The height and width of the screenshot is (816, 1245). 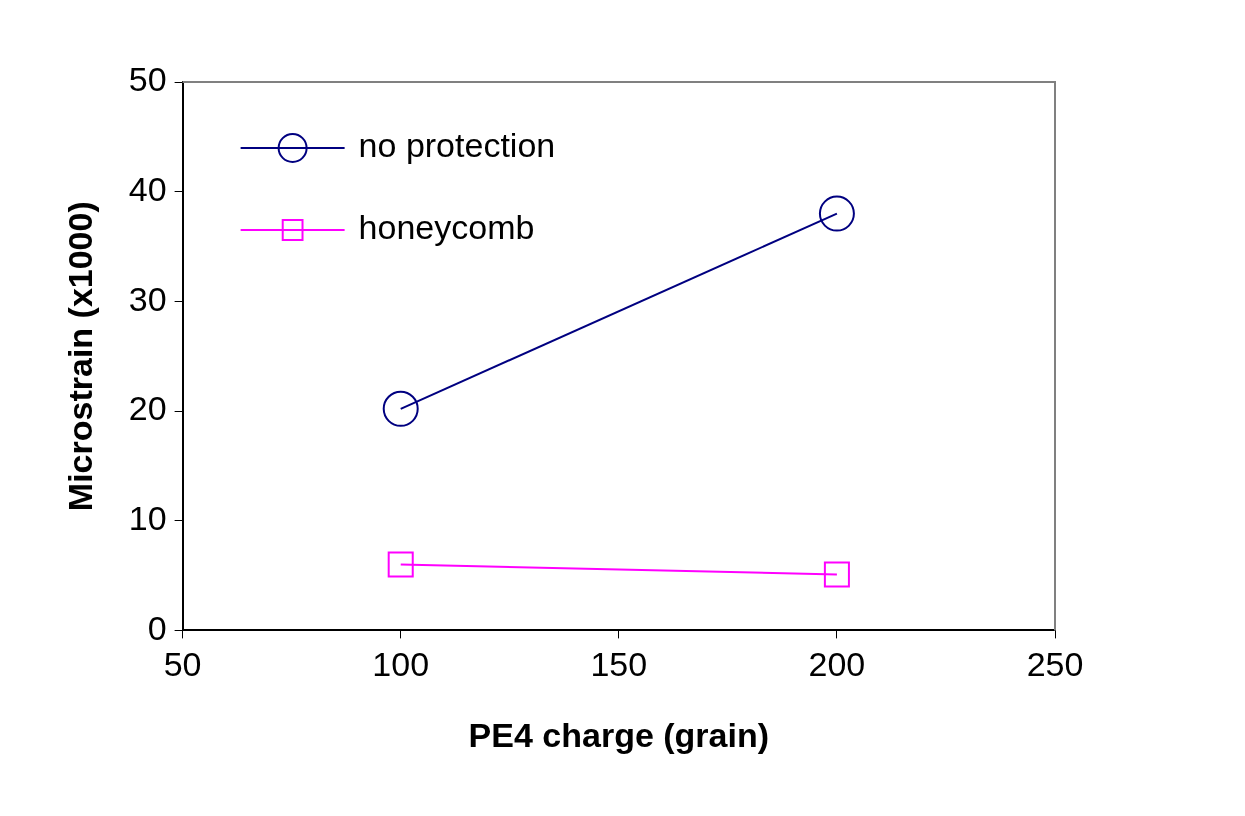 What do you see at coordinates (147, 79) in the screenshot?
I see `y-tick-label: 50` at bounding box center [147, 79].